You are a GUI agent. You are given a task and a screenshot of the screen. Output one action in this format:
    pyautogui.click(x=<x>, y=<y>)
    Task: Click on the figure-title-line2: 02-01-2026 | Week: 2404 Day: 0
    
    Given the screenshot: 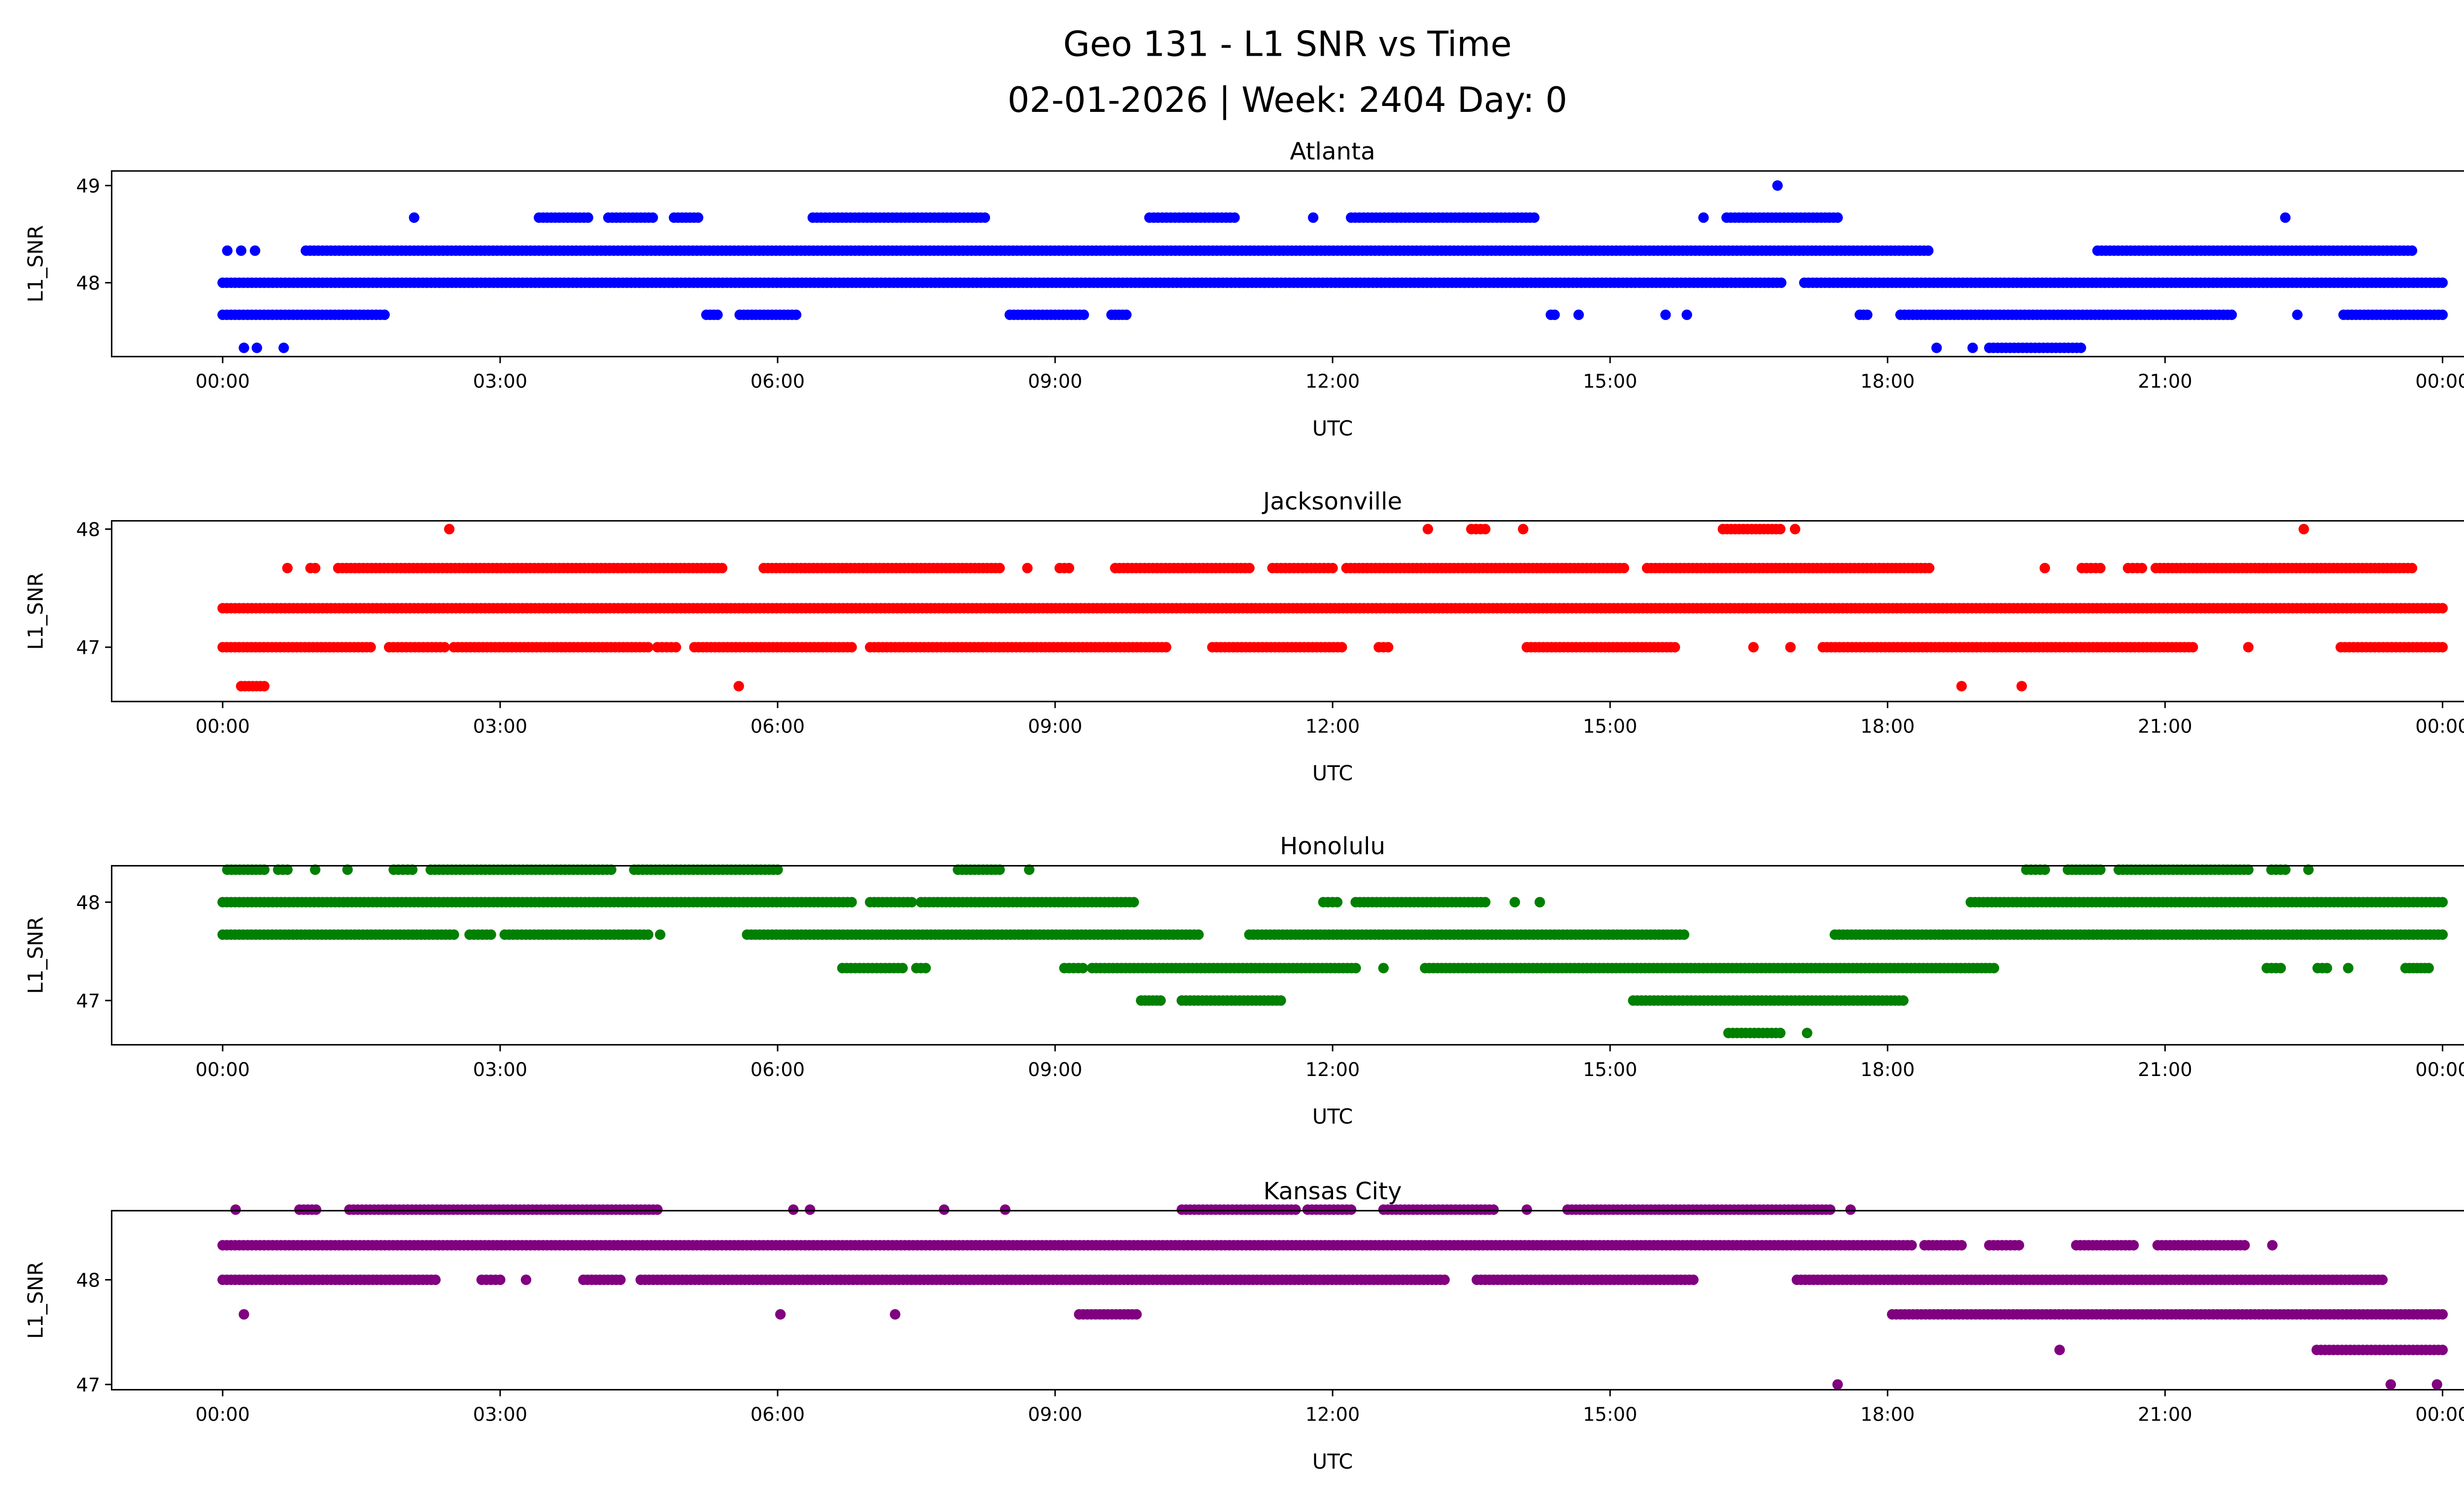 What is the action you would take?
    pyautogui.click(x=1288, y=100)
    